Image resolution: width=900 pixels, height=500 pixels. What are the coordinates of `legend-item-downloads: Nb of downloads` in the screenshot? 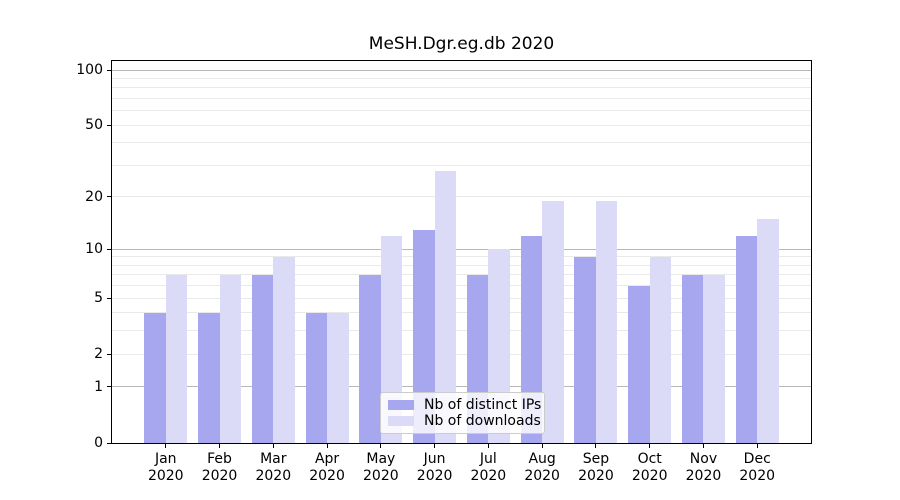 It's located at (464, 421).